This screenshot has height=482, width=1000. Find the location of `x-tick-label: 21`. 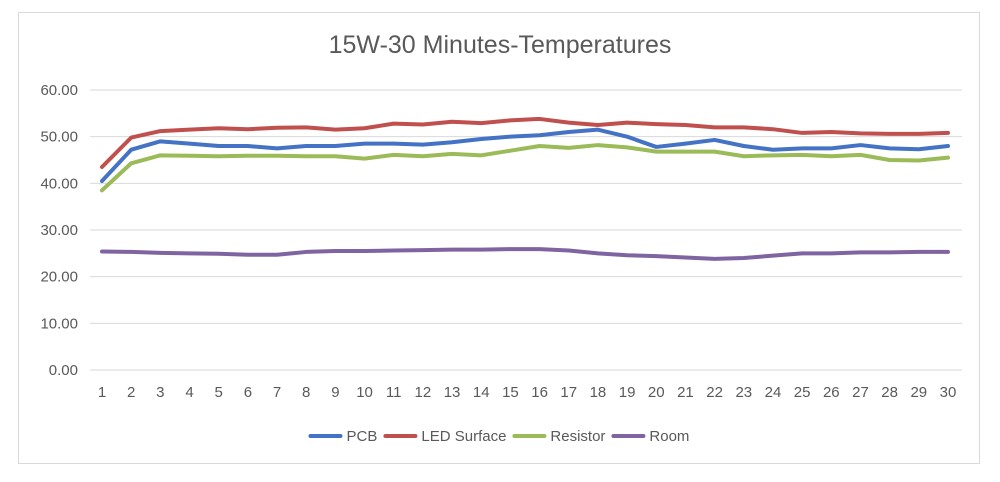

x-tick-label: 21 is located at coordinates (685, 392).